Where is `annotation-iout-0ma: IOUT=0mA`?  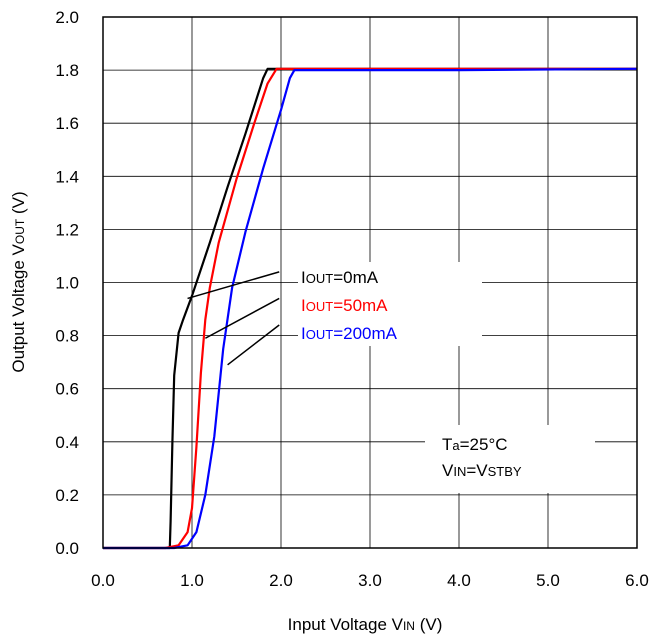
annotation-iout-0ma: IOUT=0mA is located at coordinates (340, 277).